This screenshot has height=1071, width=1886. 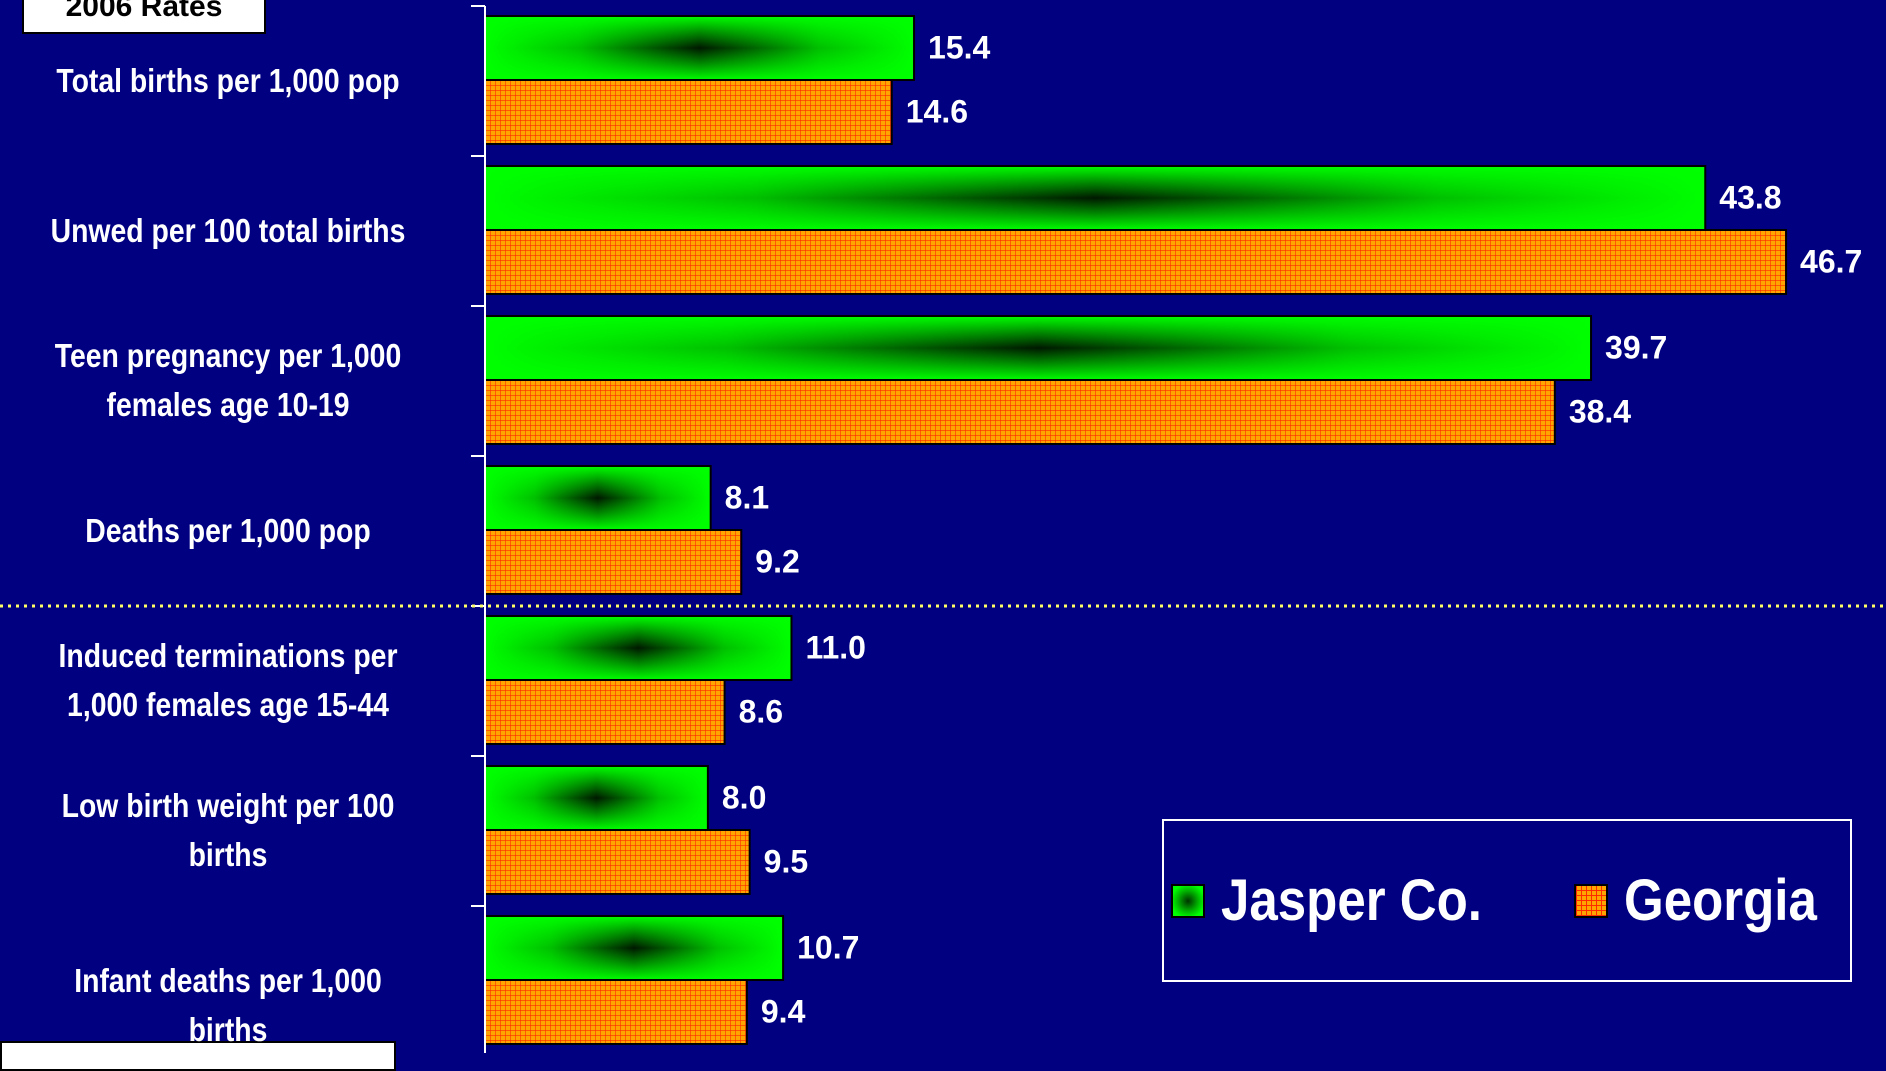 I want to click on category-label-cat-0: Total births per 1,000 pop, so click(x=228, y=80).